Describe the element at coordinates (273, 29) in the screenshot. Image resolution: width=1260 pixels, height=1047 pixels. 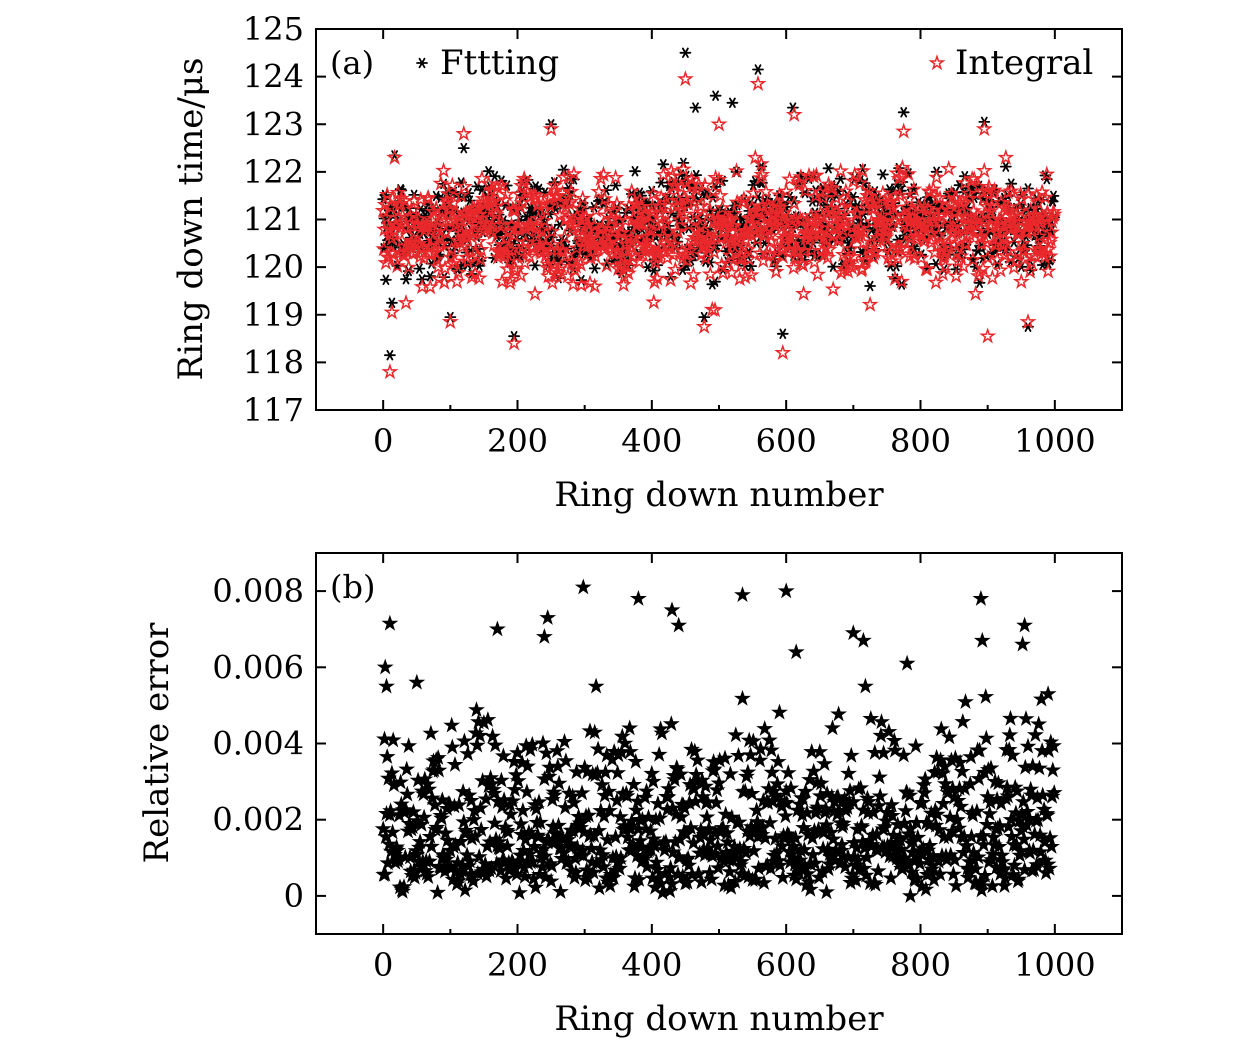
I see `y-tick-label-a: 125` at that location.